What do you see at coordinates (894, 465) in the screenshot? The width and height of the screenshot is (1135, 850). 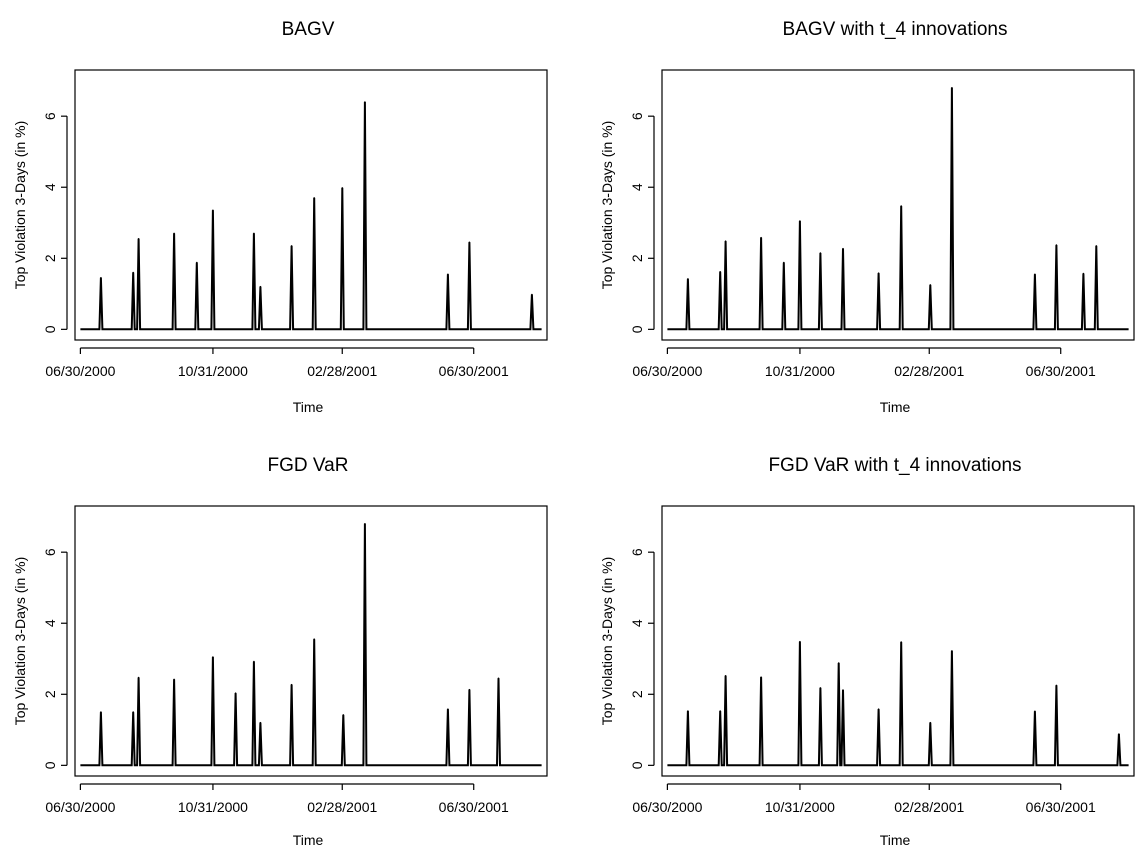 I see `panel-title: FGD VaR with t_4 innovations` at bounding box center [894, 465].